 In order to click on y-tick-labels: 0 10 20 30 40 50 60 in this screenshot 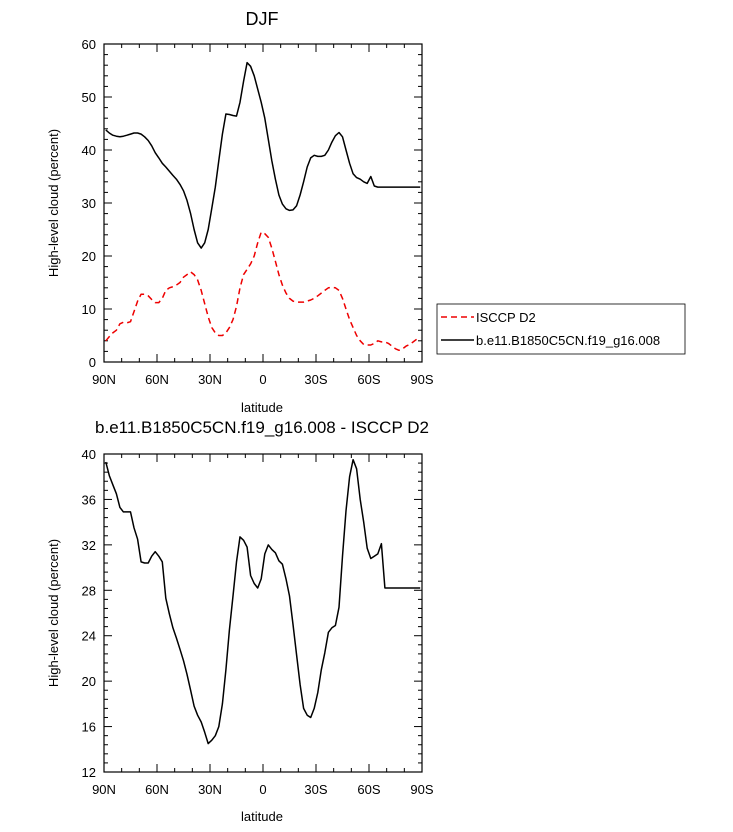, I will do `click(89, 203)`.